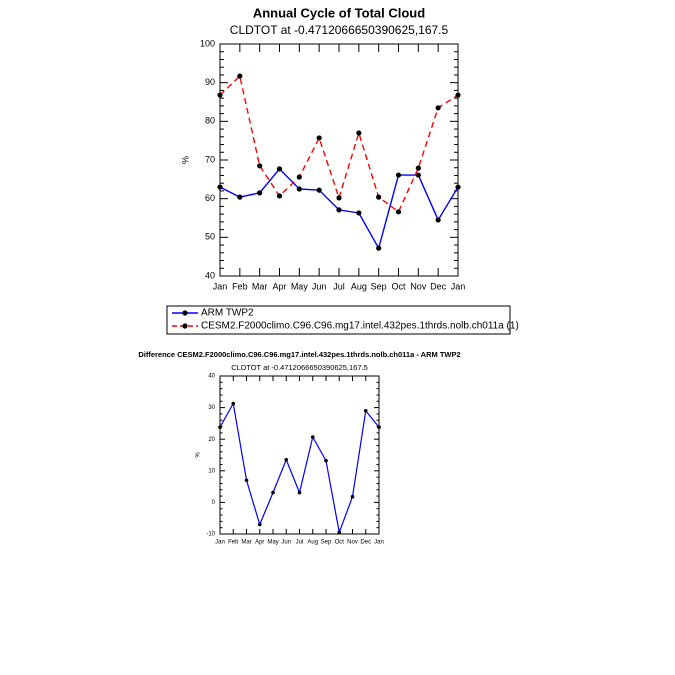 This screenshot has height=675, width=675. What do you see at coordinates (227, 313) in the screenshot?
I see `legend-label: ARM TWP2` at bounding box center [227, 313].